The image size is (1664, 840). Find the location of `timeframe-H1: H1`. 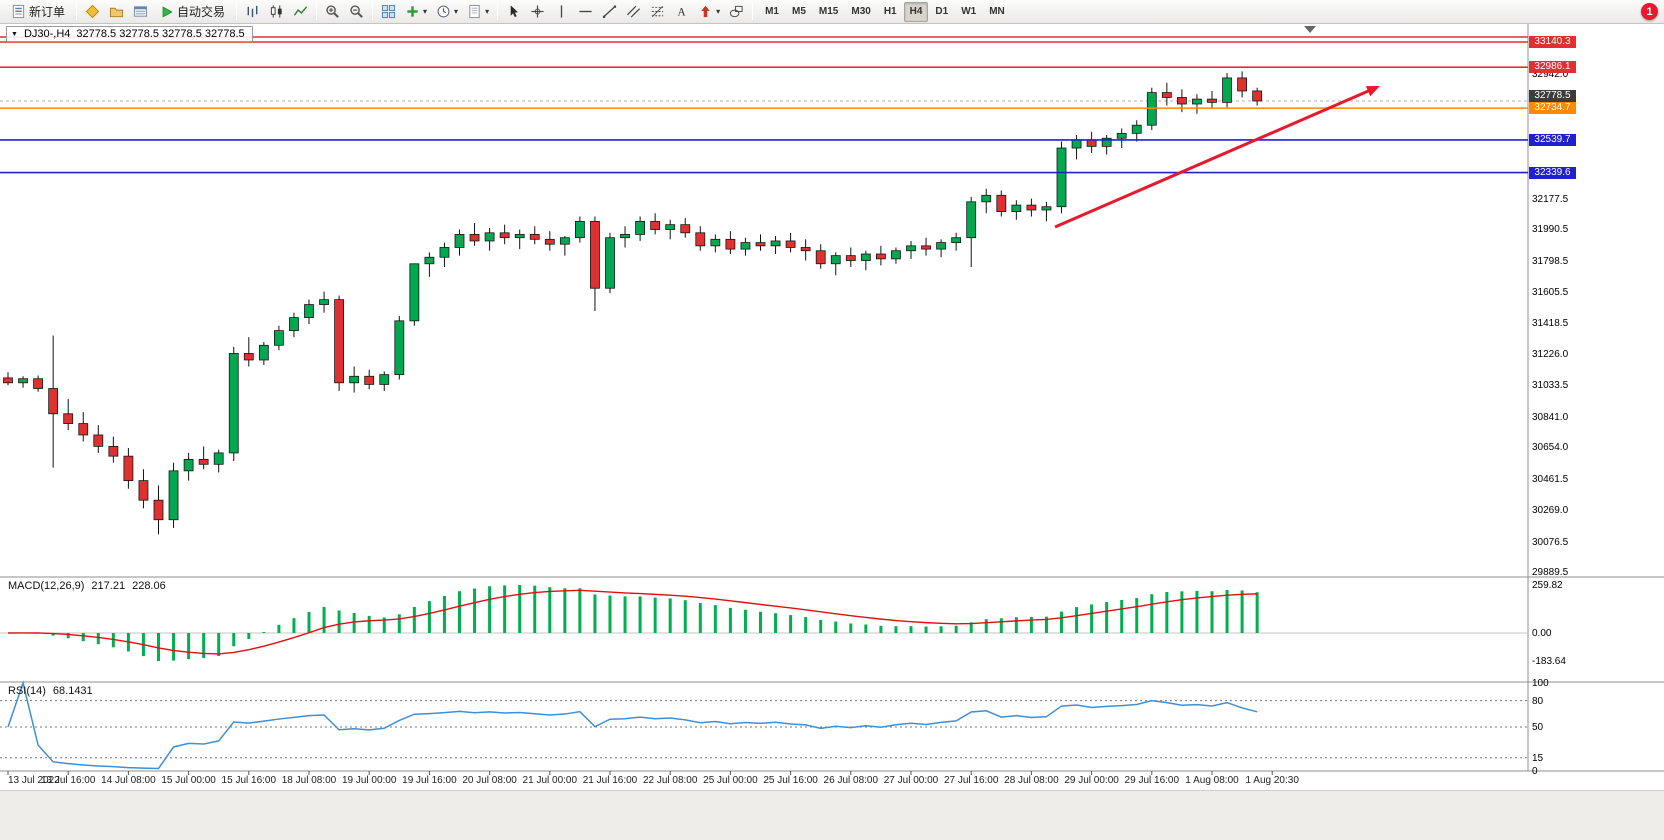

timeframe-H1: H1 is located at coordinates (890, 11).